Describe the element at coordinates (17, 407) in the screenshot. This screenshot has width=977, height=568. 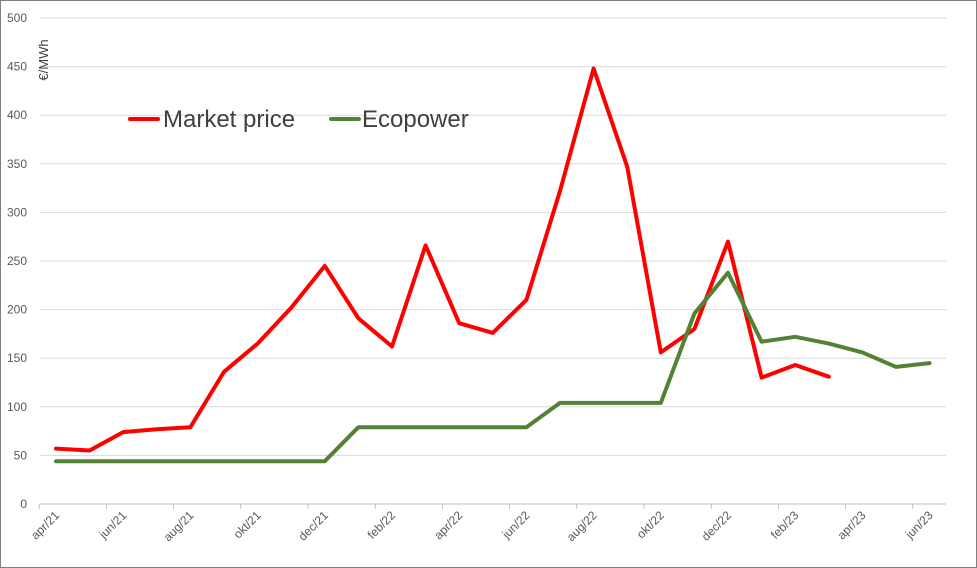
I see `y-tick-label: 100` at that location.